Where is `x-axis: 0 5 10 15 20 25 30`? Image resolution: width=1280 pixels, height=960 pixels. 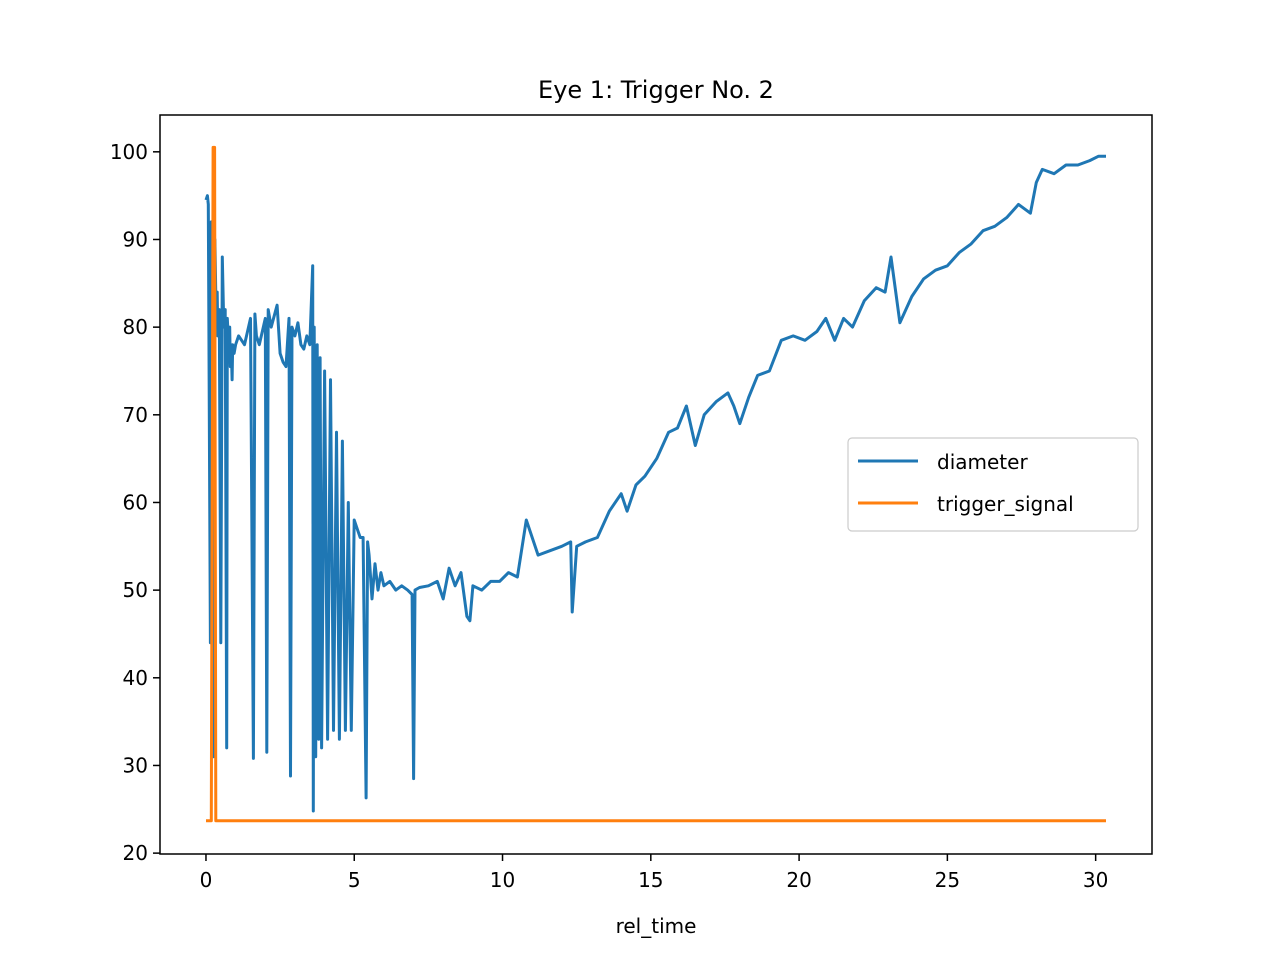 x-axis: 0 5 10 15 20 25 30 is located at coordinates (654, 873).